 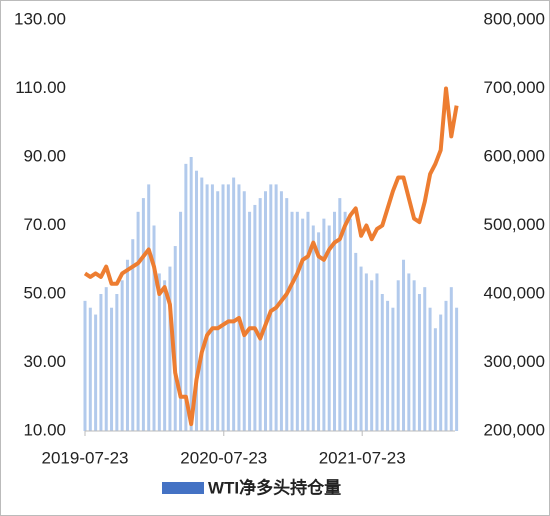 I want to click on legend-swatch, so click(x=183, y=488).